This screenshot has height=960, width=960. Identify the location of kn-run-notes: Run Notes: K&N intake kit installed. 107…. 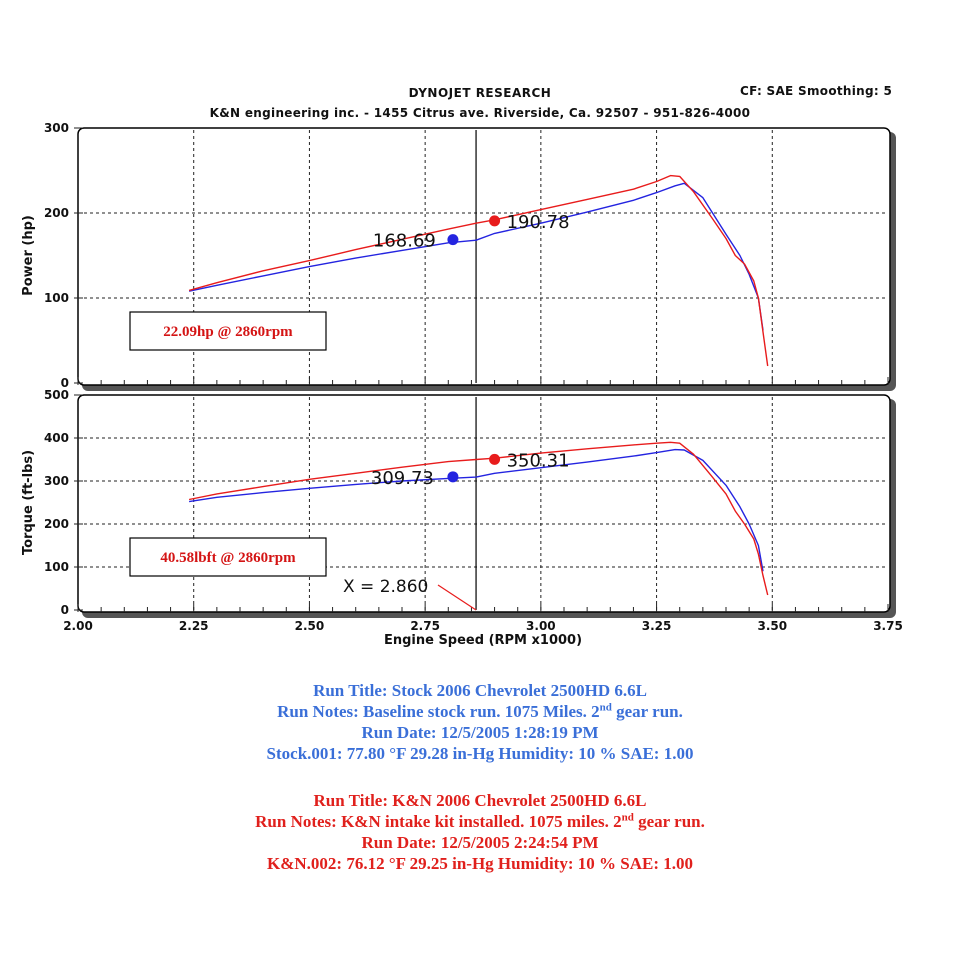
(480, 821).